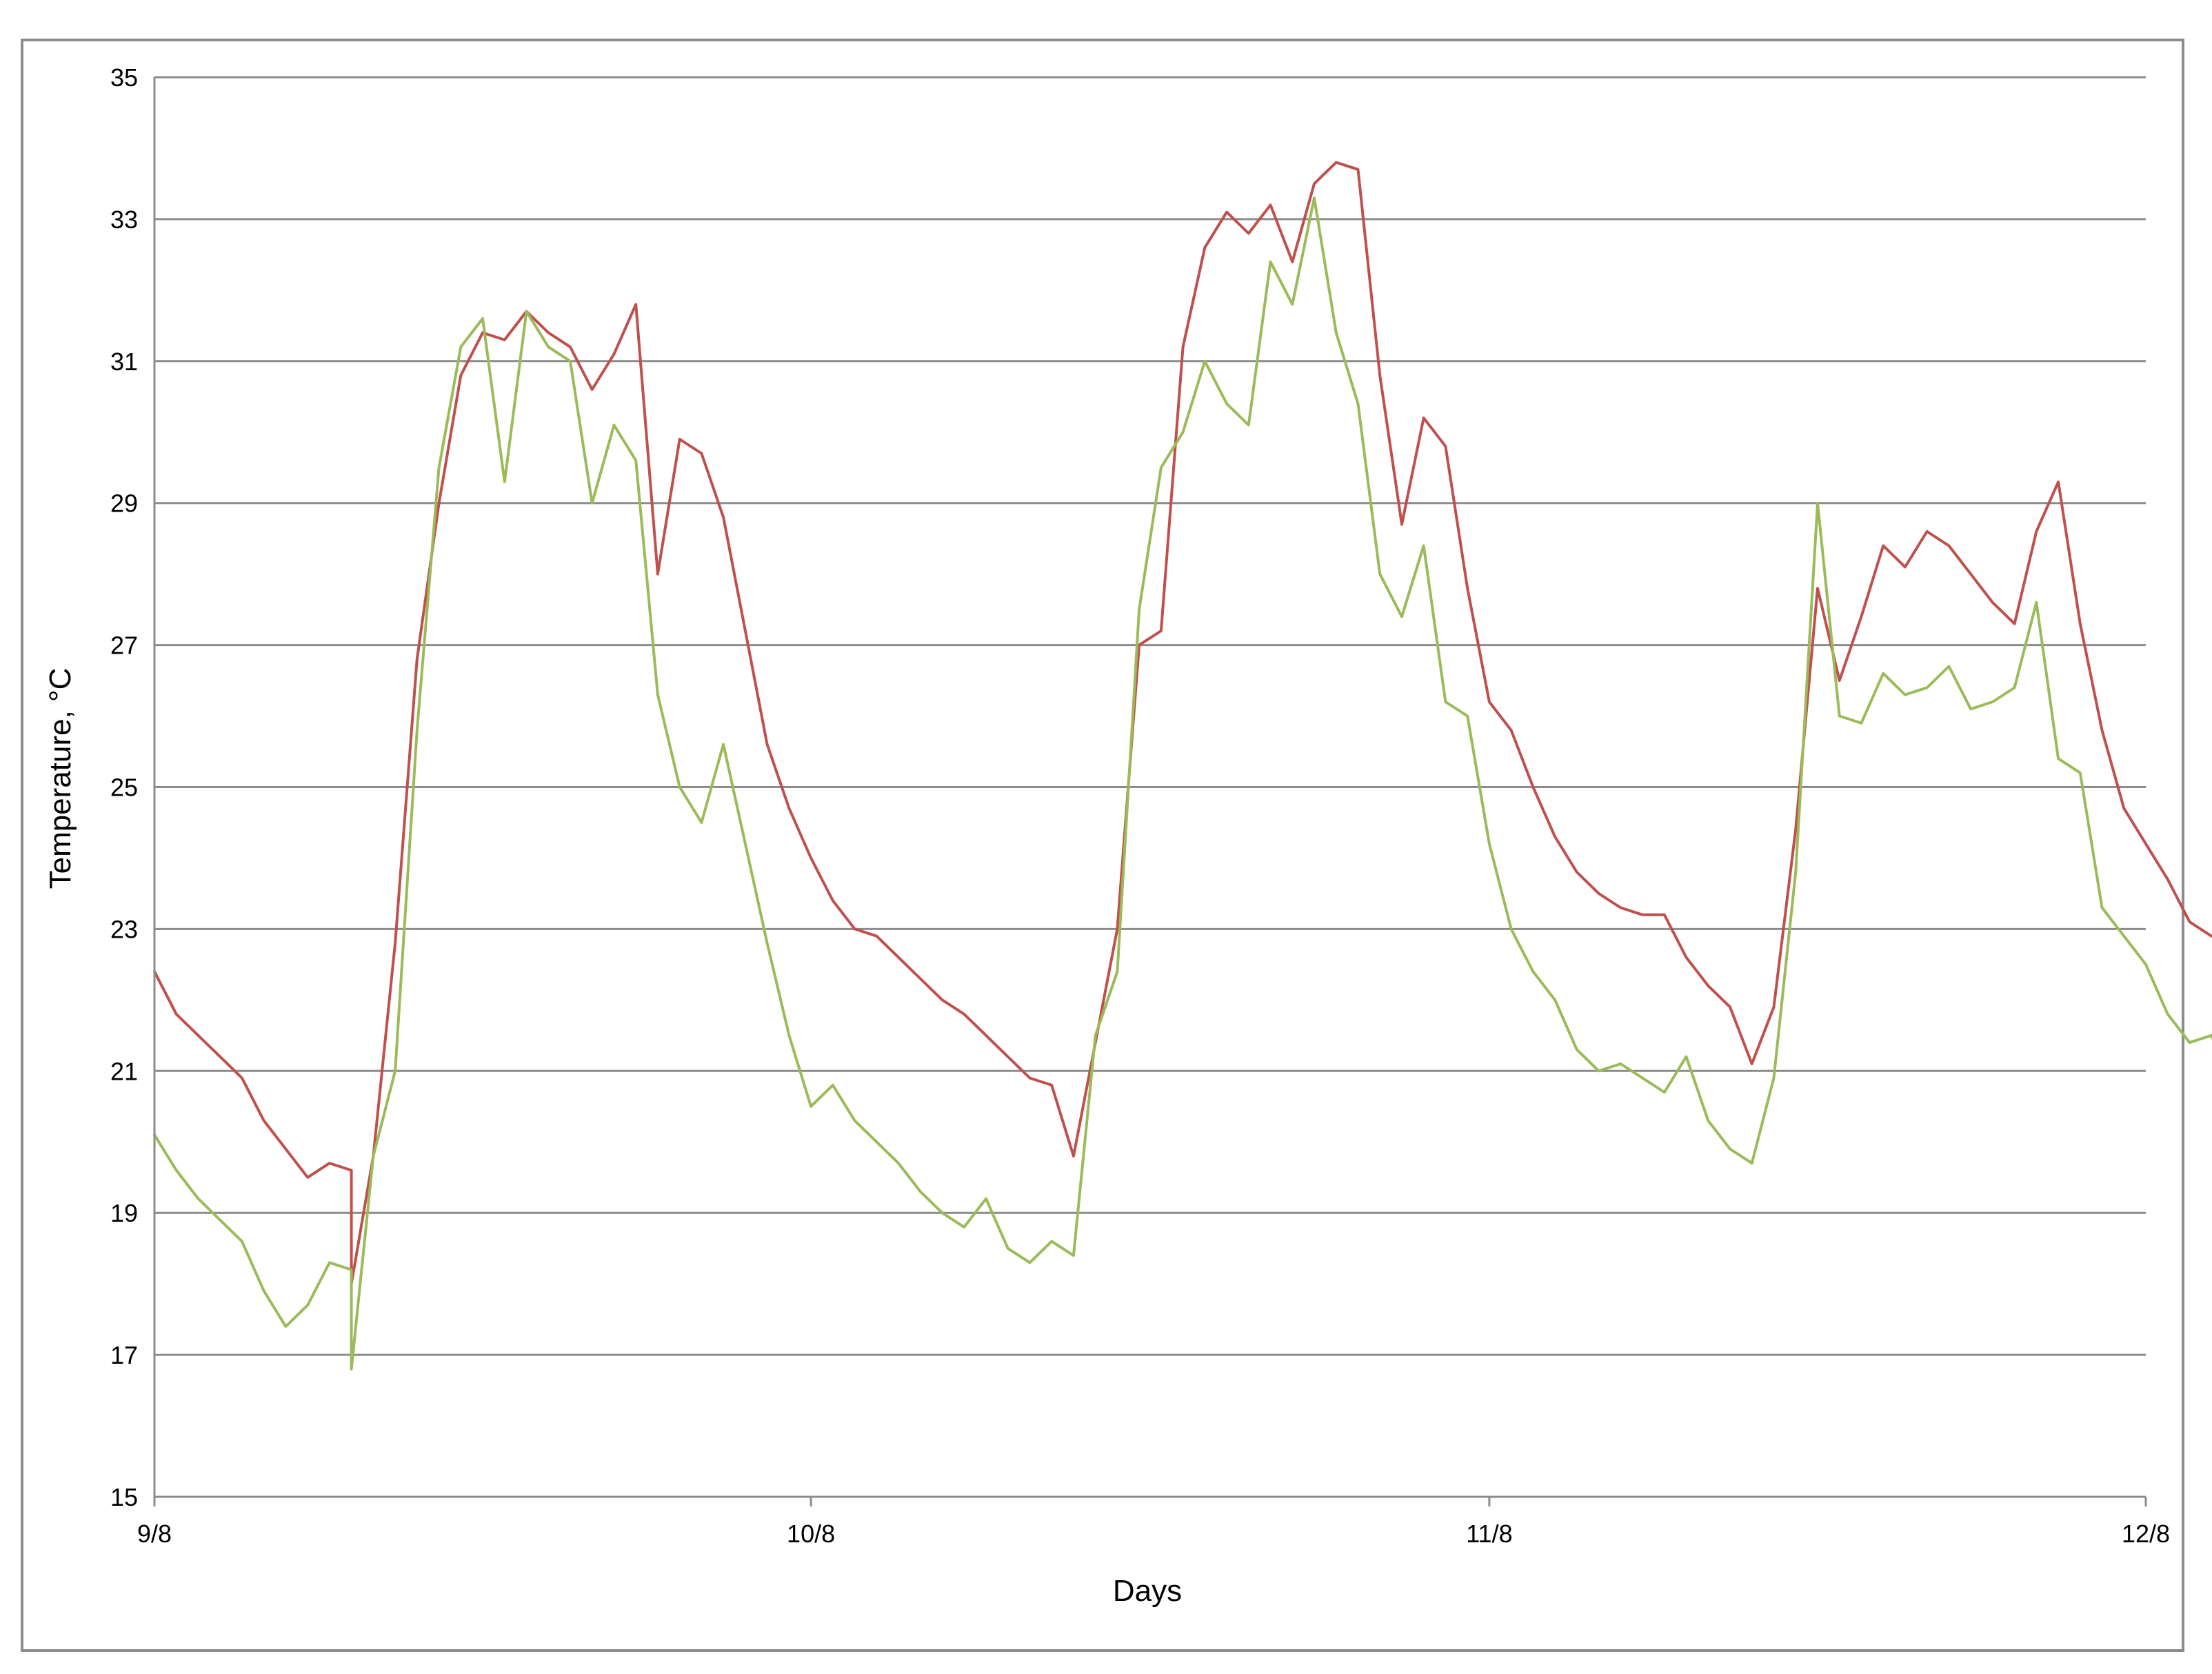 The height and width of the screenshot is (1674, 2212). Describe the element at coordinates (124, 77) in the screenshot. I see `y-tick-label: 35` at that location.